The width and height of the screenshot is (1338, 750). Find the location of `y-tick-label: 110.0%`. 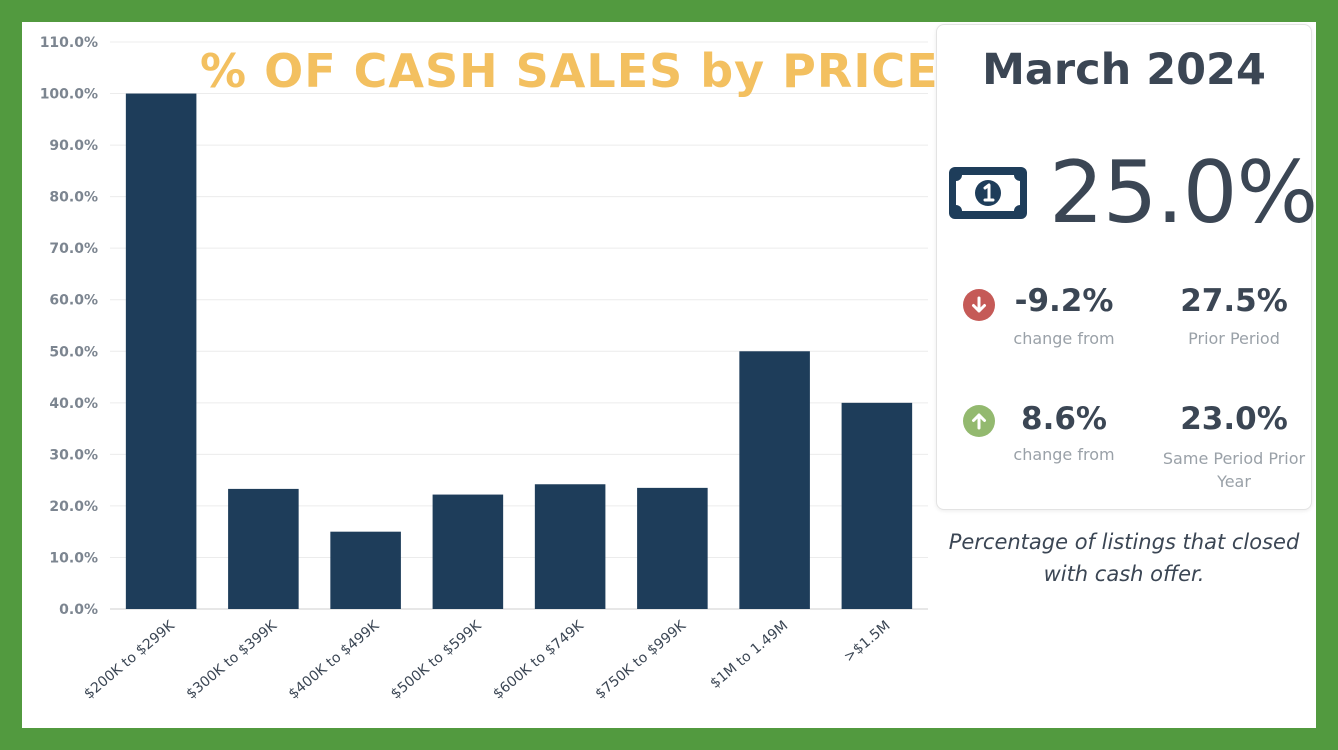

y-tick-label: 110.0% is located at coordinates (69, 43).